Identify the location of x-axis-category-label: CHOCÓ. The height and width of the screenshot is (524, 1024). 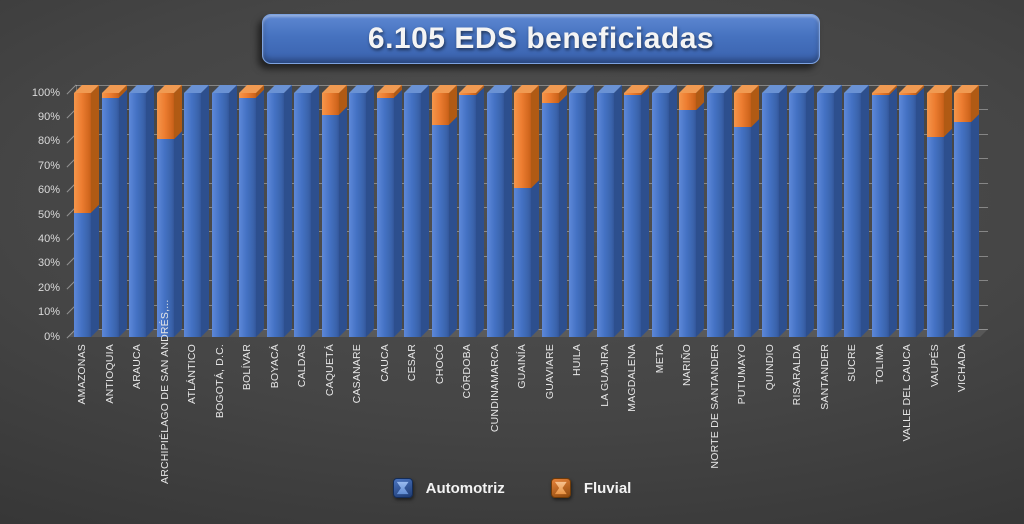
(439, 364).